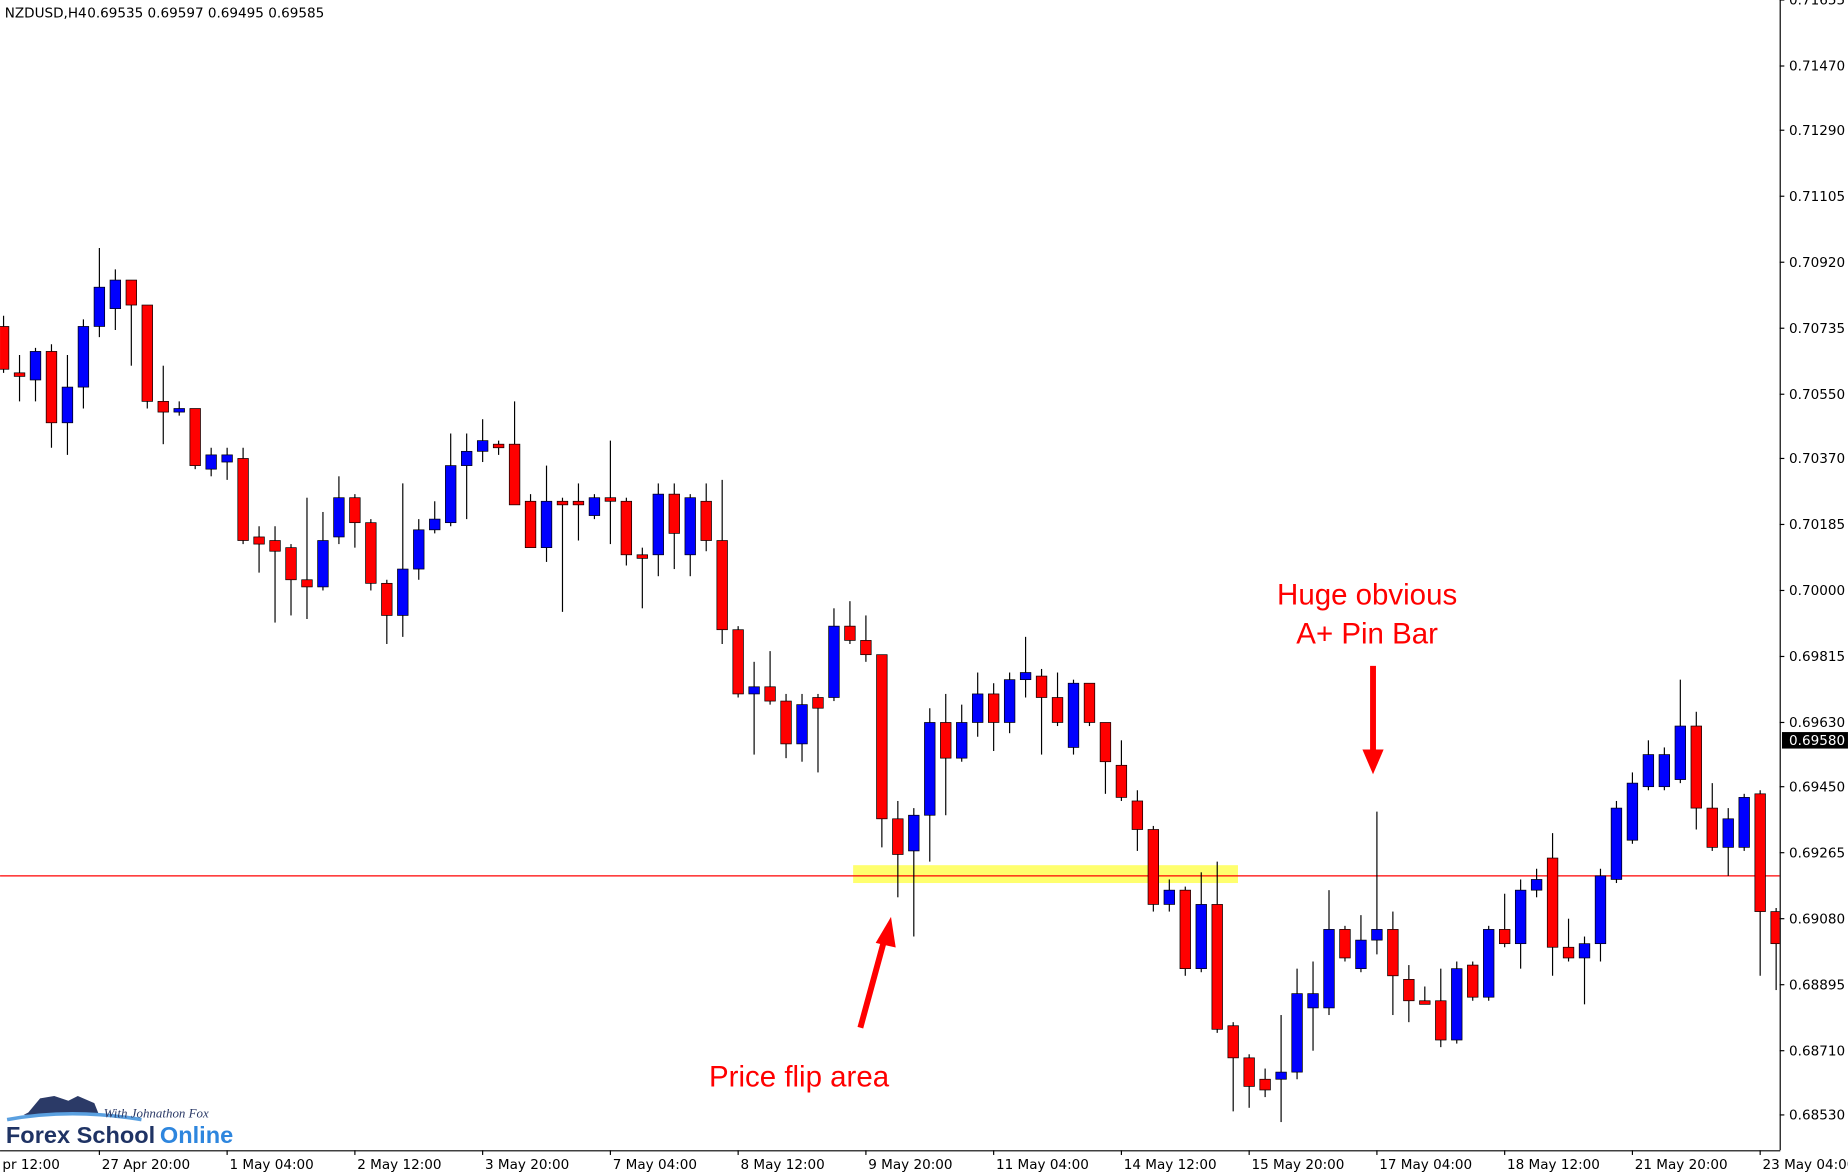  What do you see at coordinates (1817, 853) in the screenshot?
I see `y-tick-label: 0.69265` at bounding box center [1817, 853].